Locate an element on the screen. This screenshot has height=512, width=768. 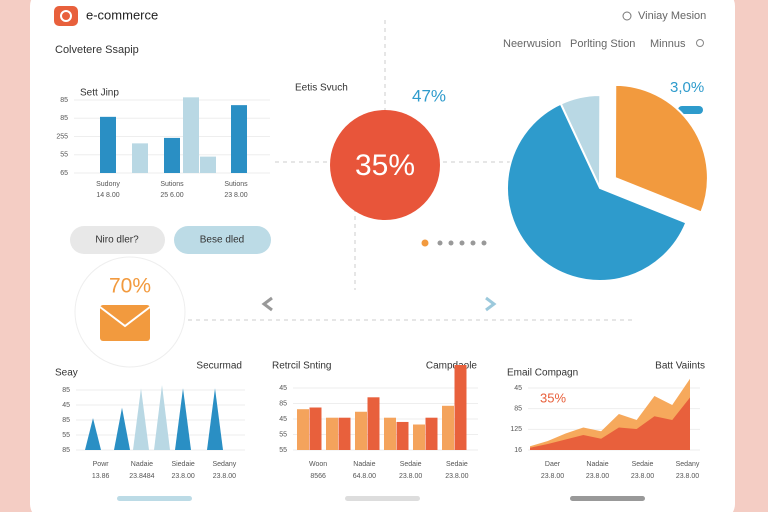
panel-title: Email Compagn is located at coordinates (542, 373).